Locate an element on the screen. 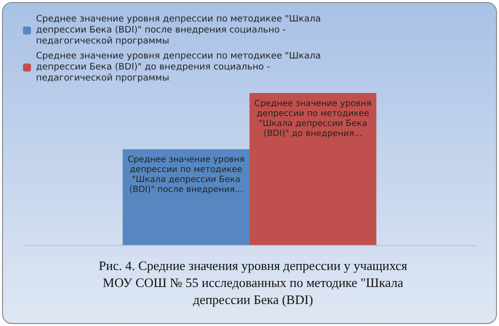 The image size is (499, 326). legend-label: Среднее значение уровня депрессии по методикее "Шкала депрессии Бека (BDI)" после внедрения социально - педагогической программы is located at coordinates (180, 30).